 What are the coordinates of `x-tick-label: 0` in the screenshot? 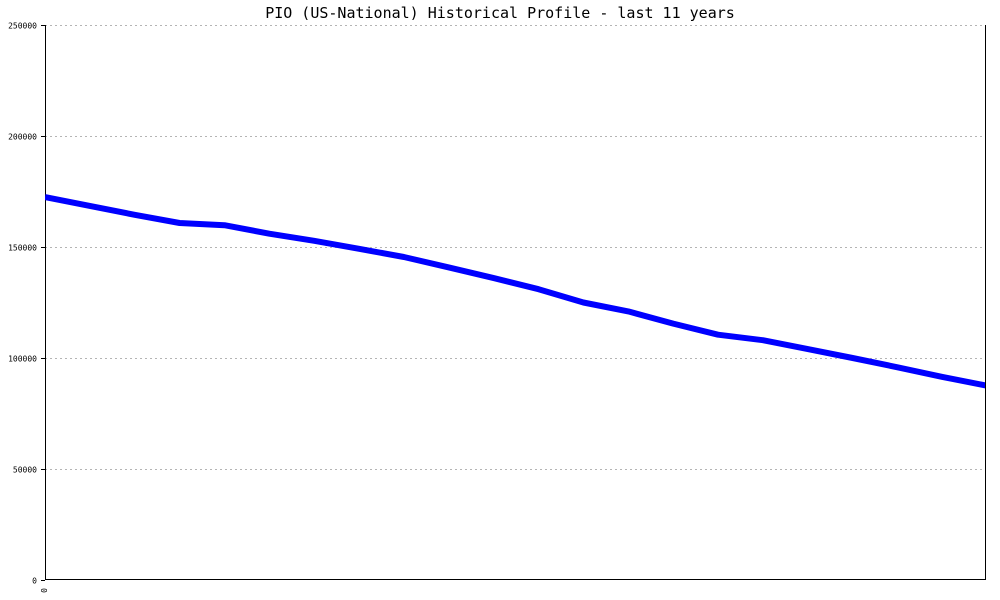 It's located at (44, 590).